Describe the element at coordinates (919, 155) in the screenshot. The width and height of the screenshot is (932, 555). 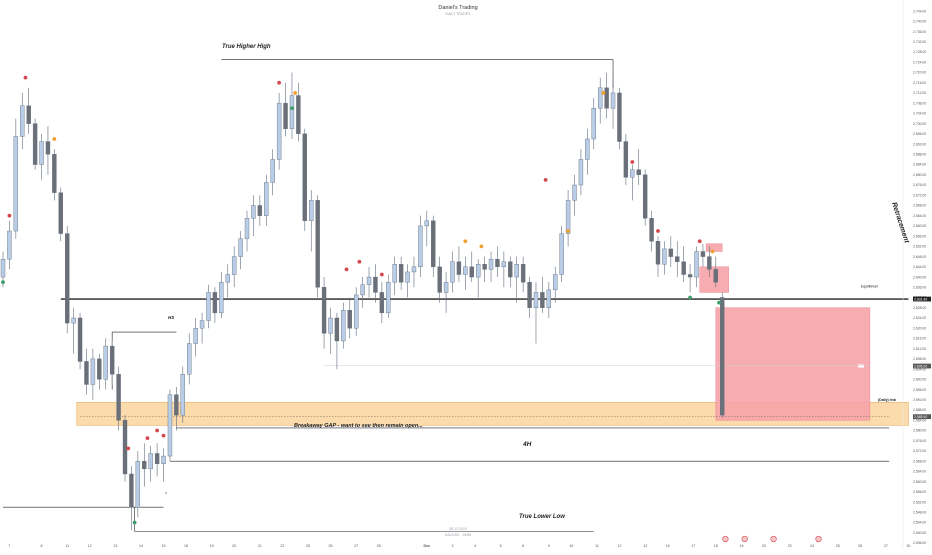
I see `y-tick-label: 2,688.00` at that location.